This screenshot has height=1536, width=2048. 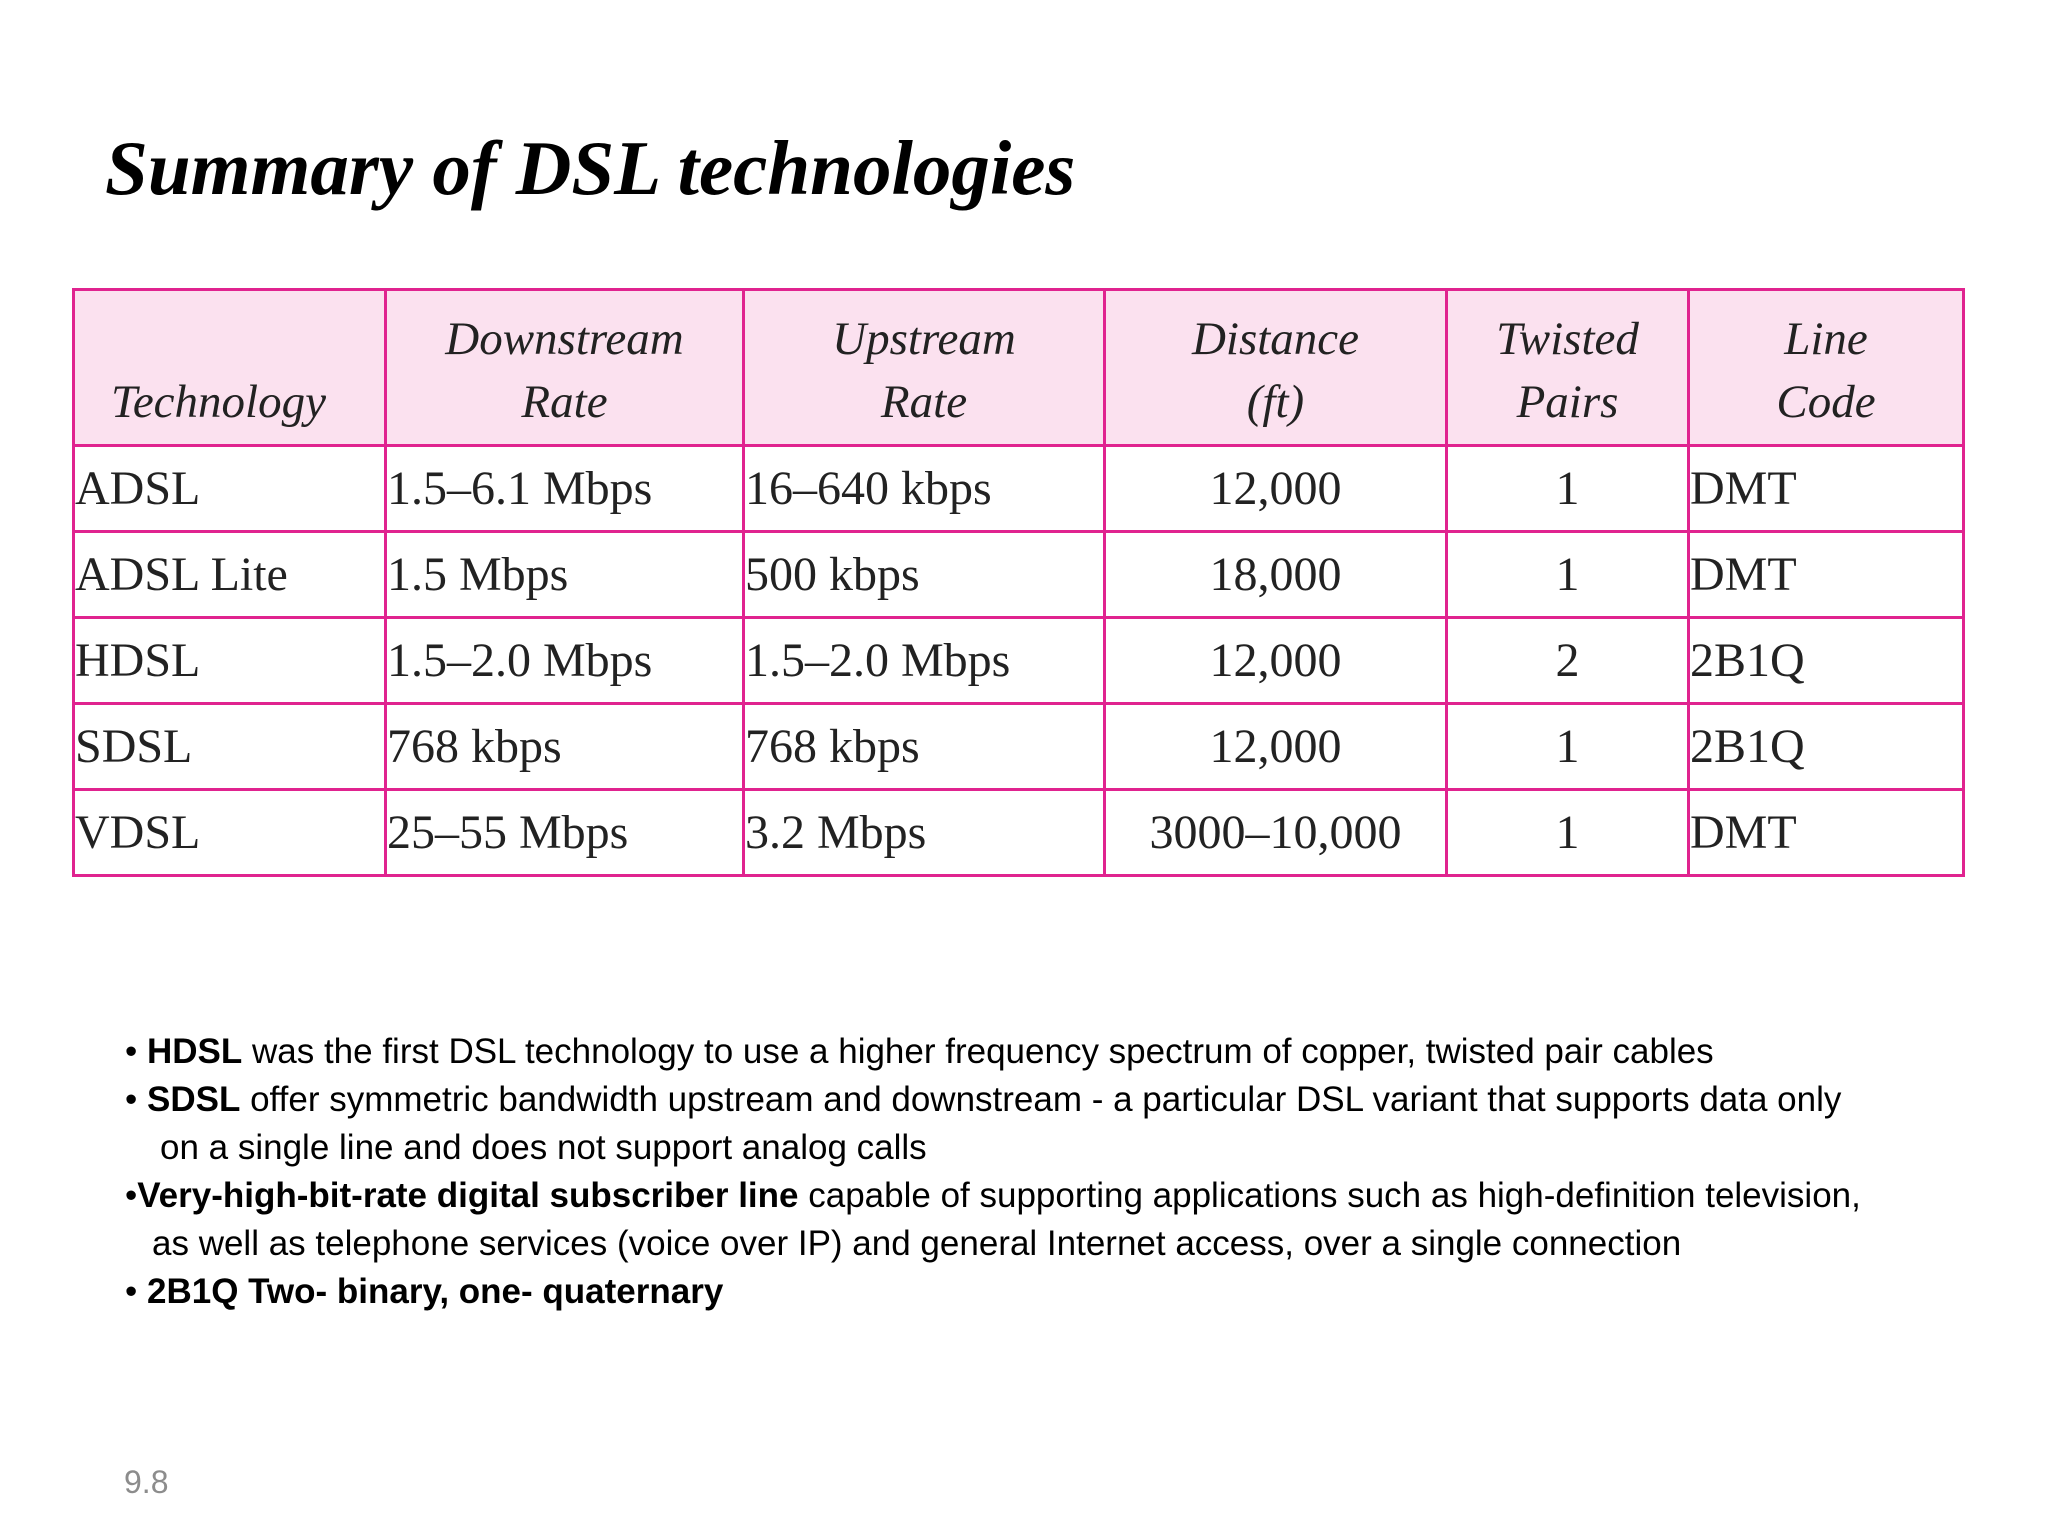 I want to click on table-row: ADSL Lite 1.5 Mbps 500 kbps 18,000 1 DMT, so click(x=1018, y=574).